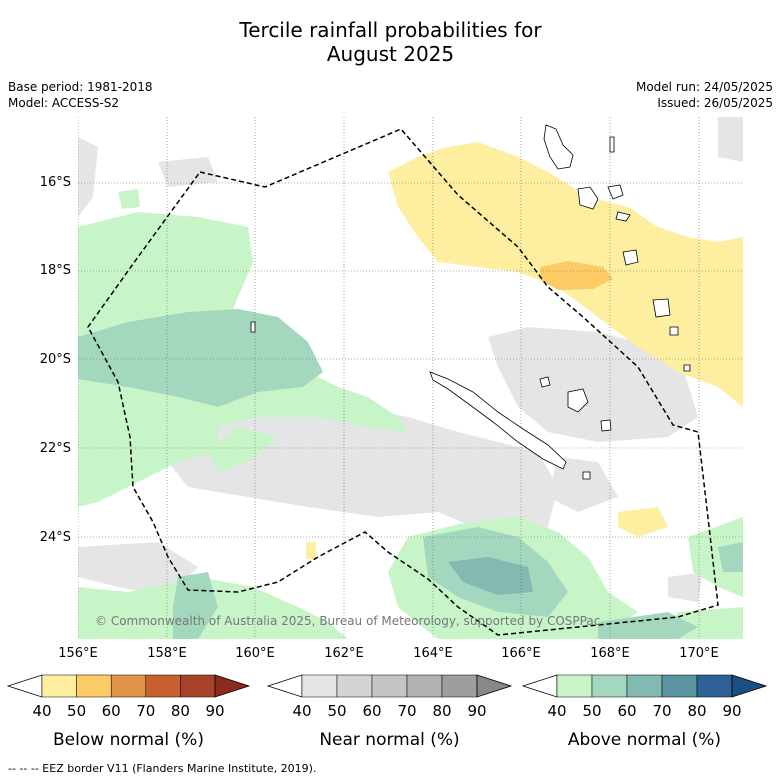 This screenshot has width=781, height=781. Describe the element at coordinates (661, 711) in the screenshot. I see `colorbar-above-tick-3: 70` at that location.